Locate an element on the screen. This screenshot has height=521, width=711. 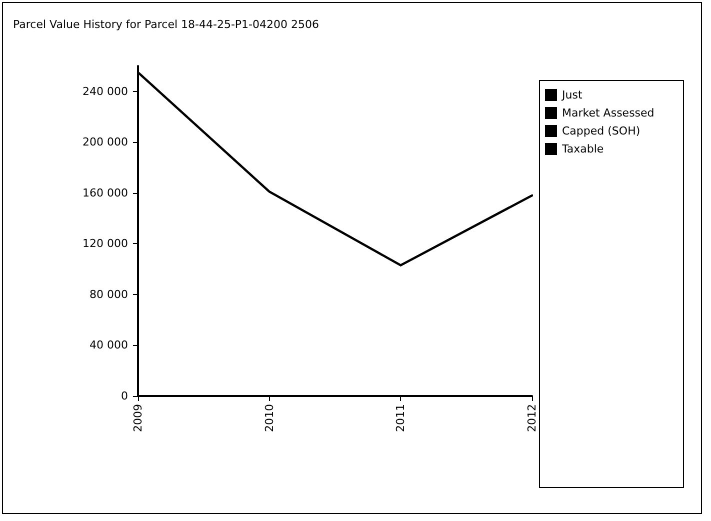
x-tick-label: 2010 is located at coordinates (269, 418).